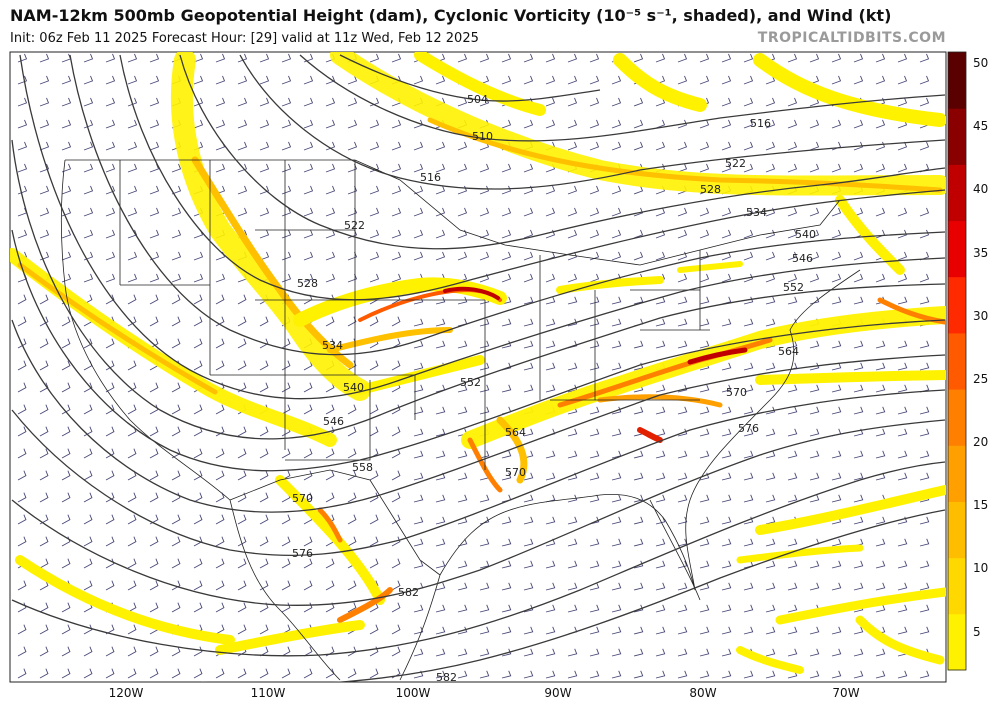  I want to click on lon-label-80w: 80W, so click(702, 693).